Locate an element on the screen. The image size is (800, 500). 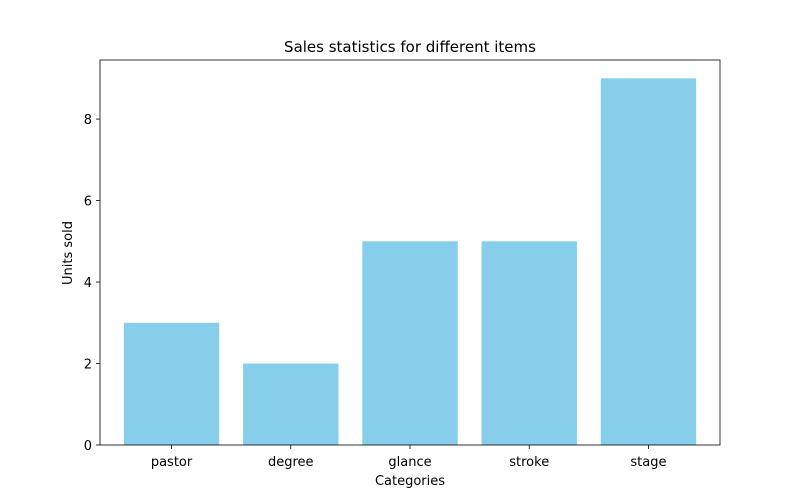
x-axis-label: Categories is located at coordinates (410, 481).